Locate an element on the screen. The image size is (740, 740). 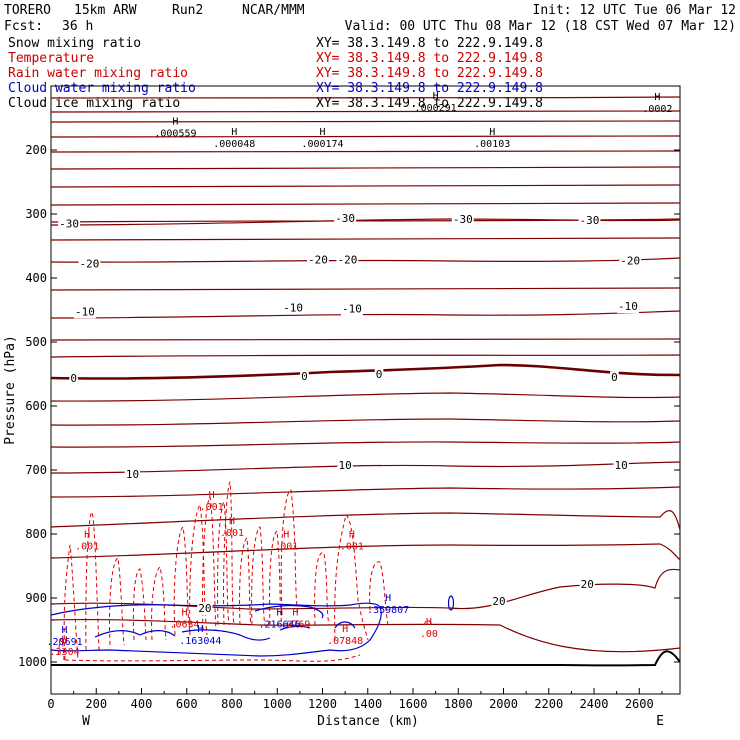
legend-cloud-ice-xy: XY= 38.3.149.8 to 222.9.149.8 is located at coordinates (429, 103).